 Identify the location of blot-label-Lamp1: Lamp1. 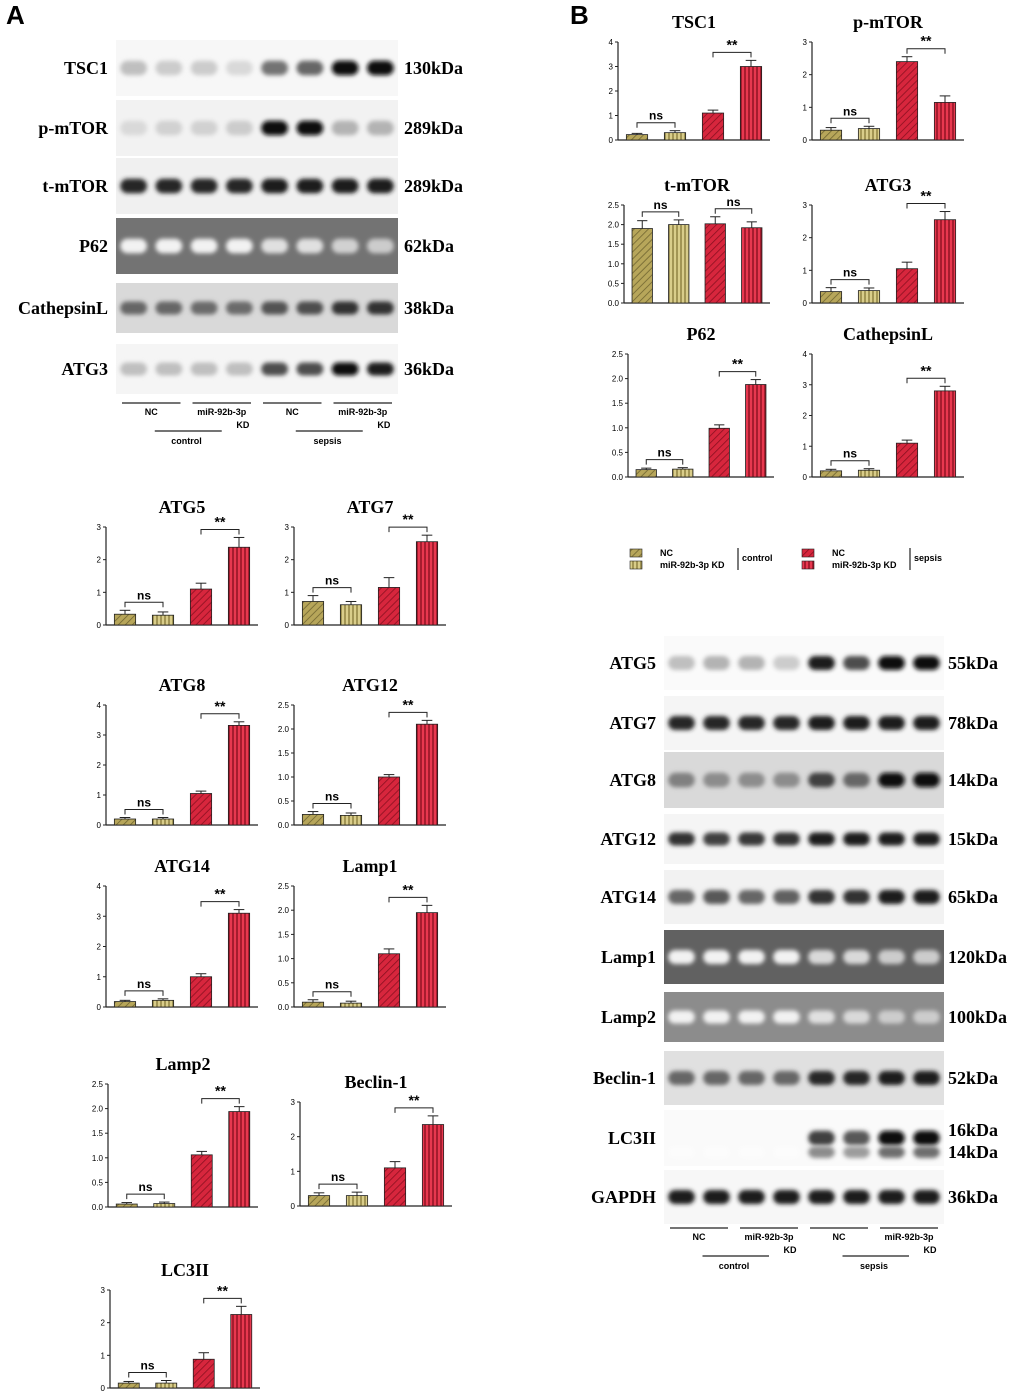
(628, 957).